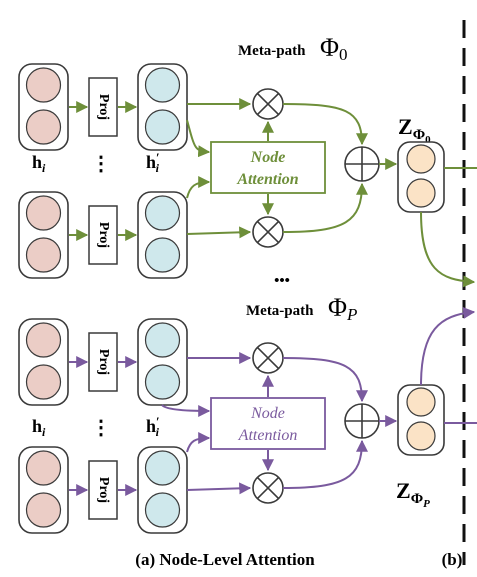 This screenshot has width=477, height=577. Describe the element at coordinates (282, 281) in the screenshot. I see `more-meta-paths-ellipsis: •••` at that location.